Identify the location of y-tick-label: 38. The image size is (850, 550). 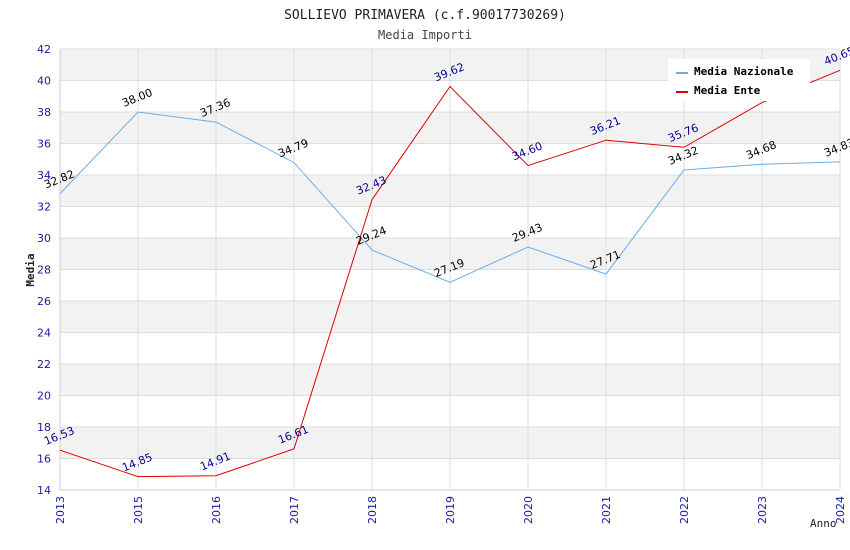
(44, 112).